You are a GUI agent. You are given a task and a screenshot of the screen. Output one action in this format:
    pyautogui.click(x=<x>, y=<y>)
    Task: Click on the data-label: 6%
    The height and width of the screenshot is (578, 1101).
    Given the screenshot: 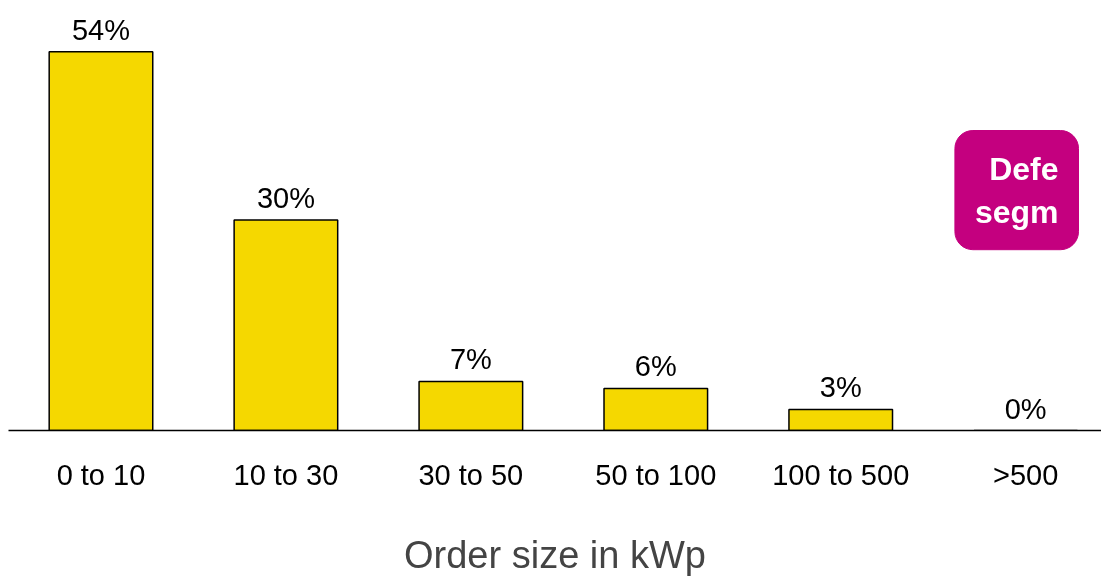 What is the action you would take?
    pyautogui.click(x=655, y=366)
    